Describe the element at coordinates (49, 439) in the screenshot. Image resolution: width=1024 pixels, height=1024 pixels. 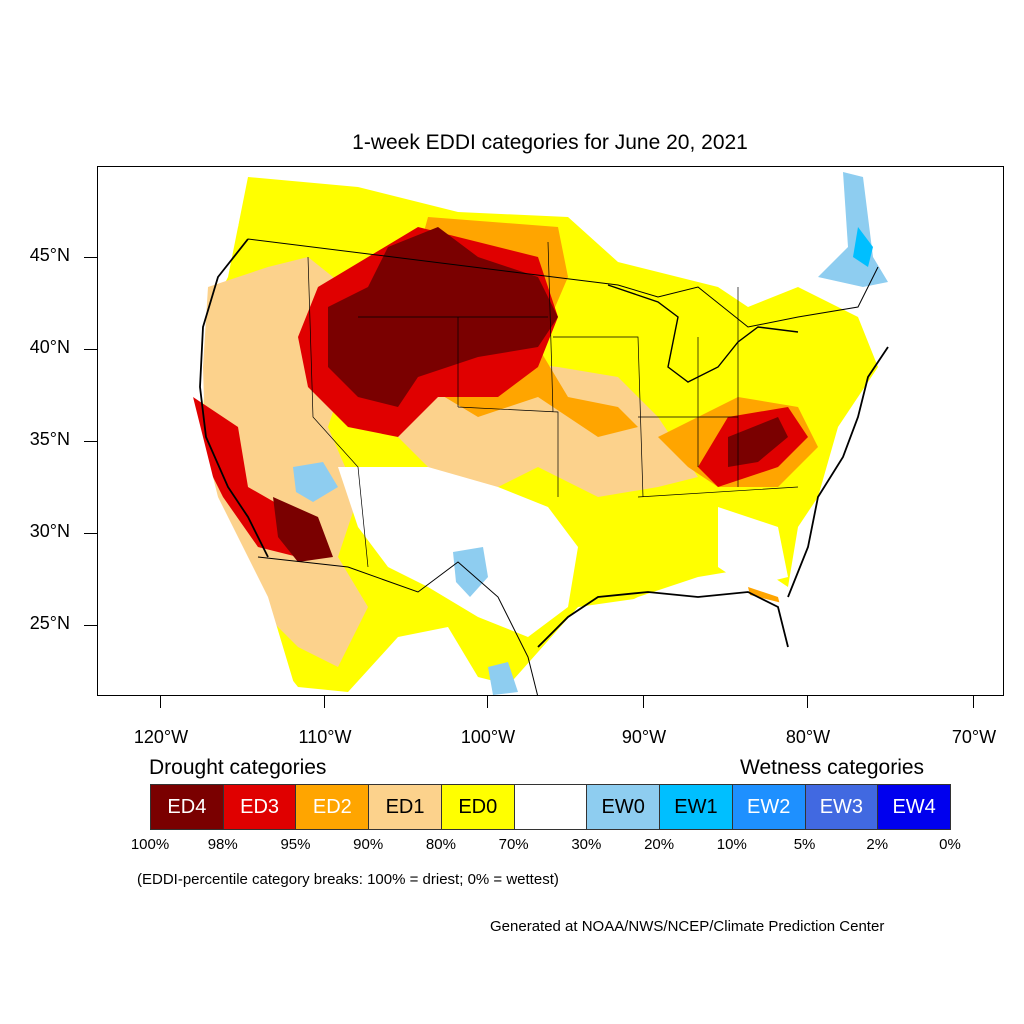
I see `lat-tick-label: 35°N` at that location.